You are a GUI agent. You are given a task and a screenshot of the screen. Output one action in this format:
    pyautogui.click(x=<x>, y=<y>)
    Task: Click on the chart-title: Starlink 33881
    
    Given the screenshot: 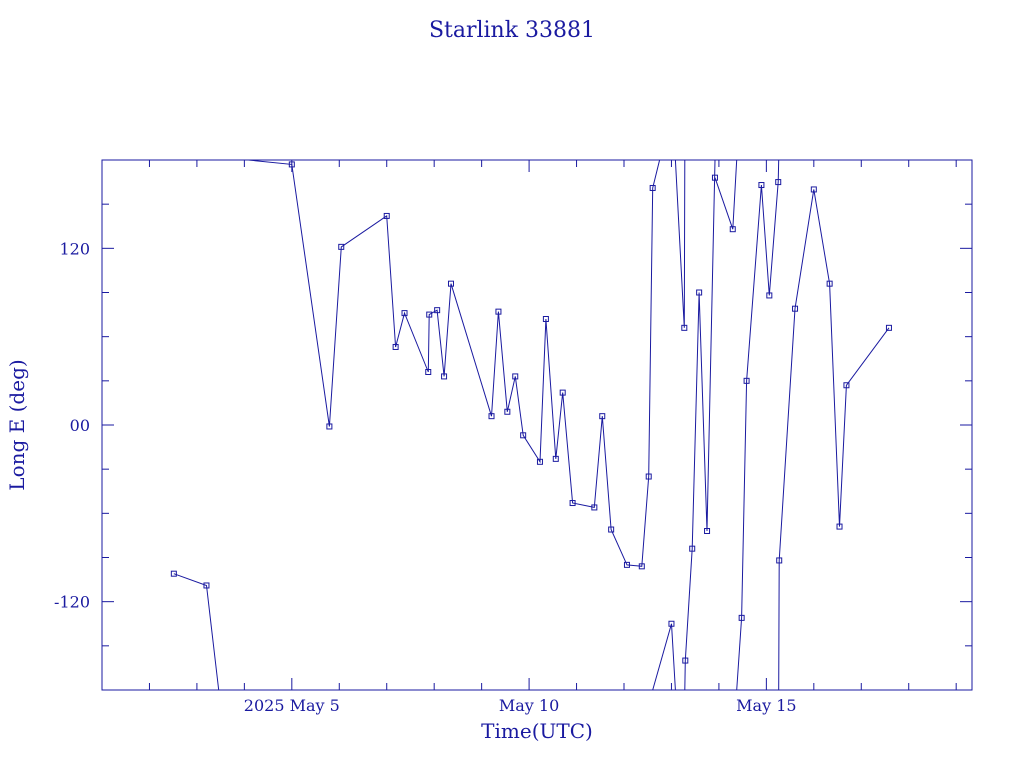 What is the action you would take?
    pyautogui.click(x=512, y=30)
    